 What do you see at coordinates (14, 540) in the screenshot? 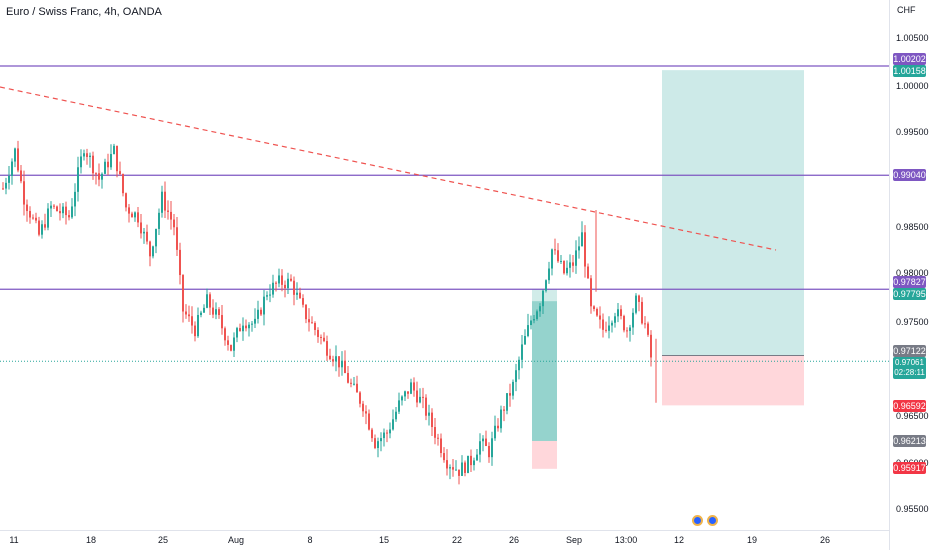
I see `time-tick: 11` at bounding box center [14, 540].